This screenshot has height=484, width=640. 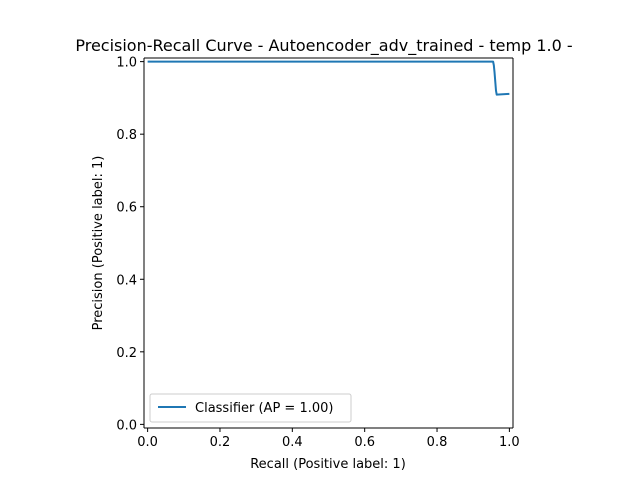 I want to click on x-tick-label: 0.2, so click(x=220, y=442).